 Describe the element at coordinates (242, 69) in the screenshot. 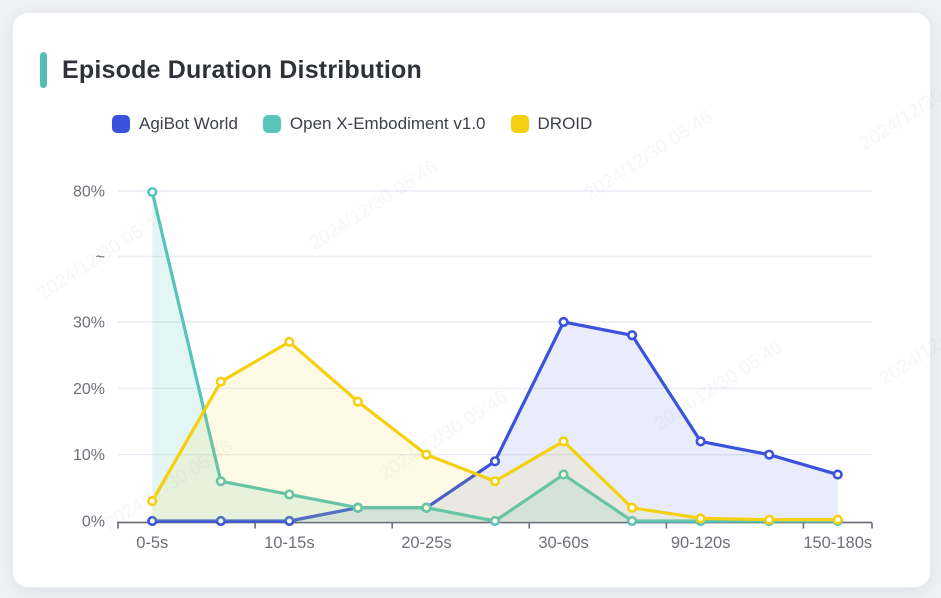

I see `chart-title: Episode Duration Distribution` at that location.